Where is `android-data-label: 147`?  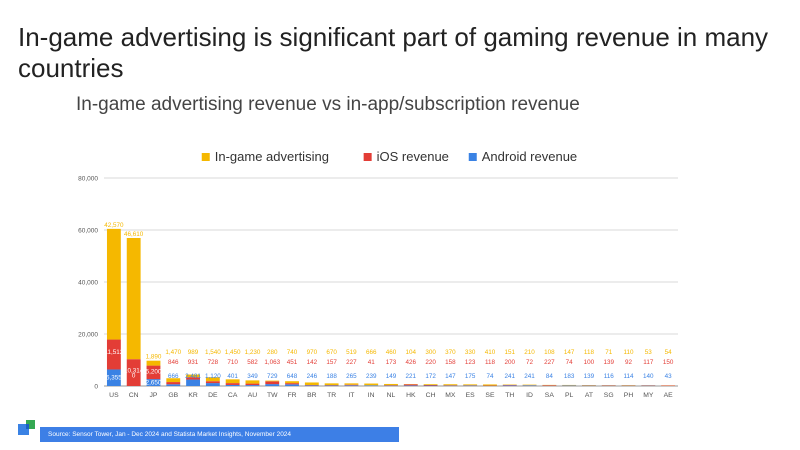 android-data-label: 147 is located at coordinates (450, 376).